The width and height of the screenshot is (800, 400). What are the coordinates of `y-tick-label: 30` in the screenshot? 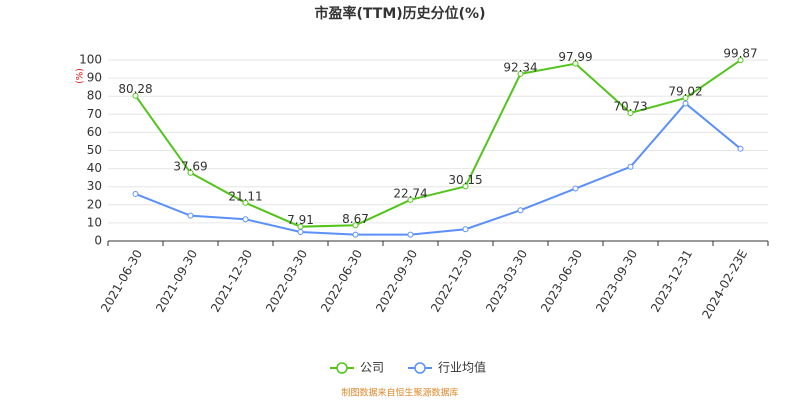 It's located at (94, 186).